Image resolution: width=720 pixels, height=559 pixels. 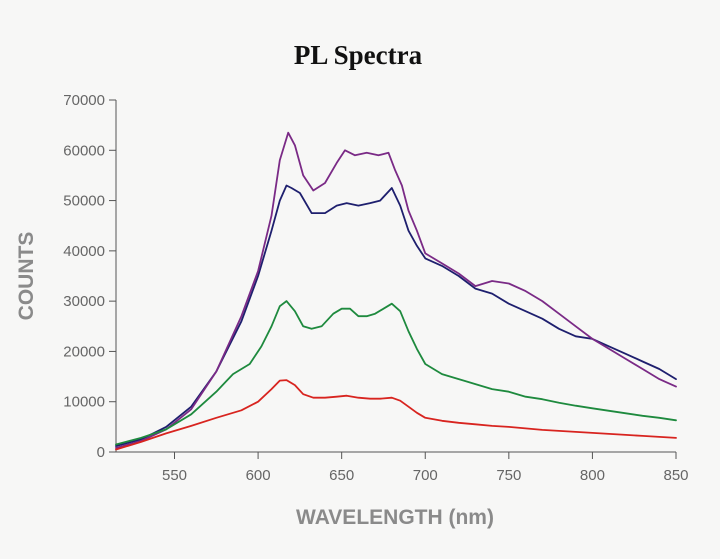 What do you see at coordinates (174, 475) in the screenshot?
I see `x-tick-label: 550` at bounding box center [174, 475].